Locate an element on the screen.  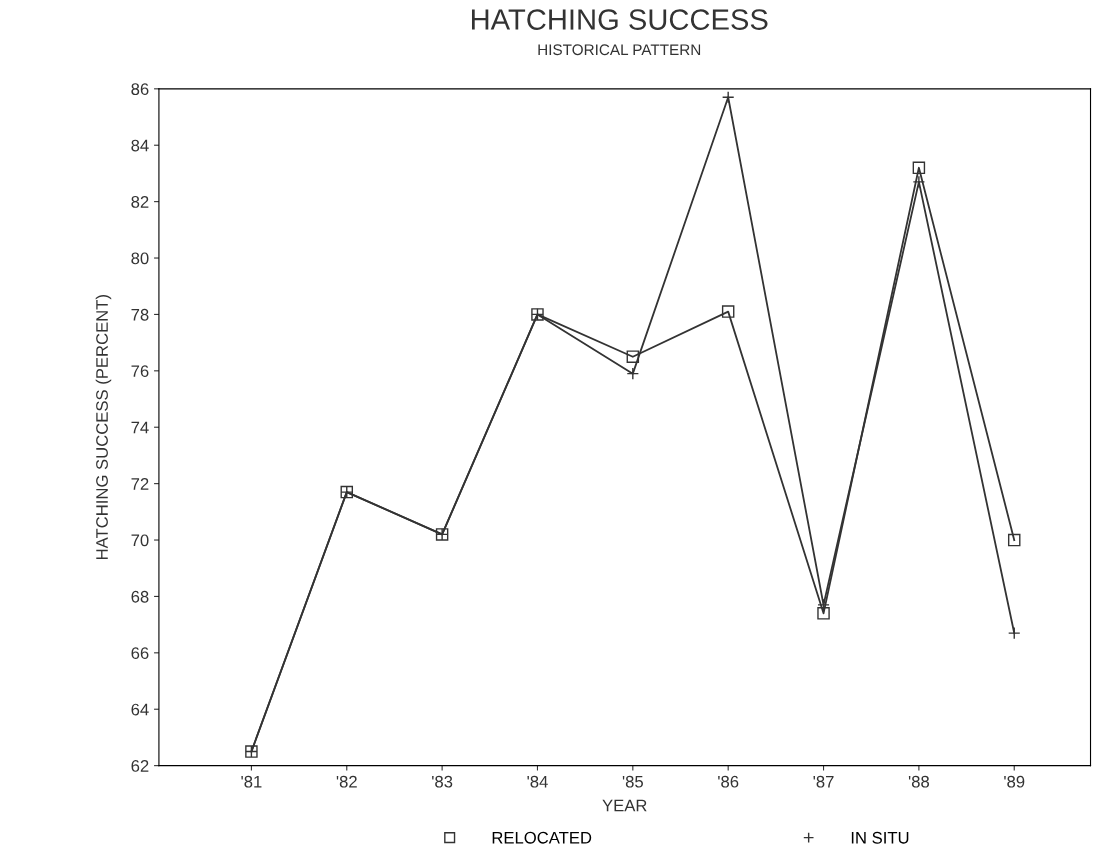
y-tick-label: 74 is located at coordinates (140, 427).